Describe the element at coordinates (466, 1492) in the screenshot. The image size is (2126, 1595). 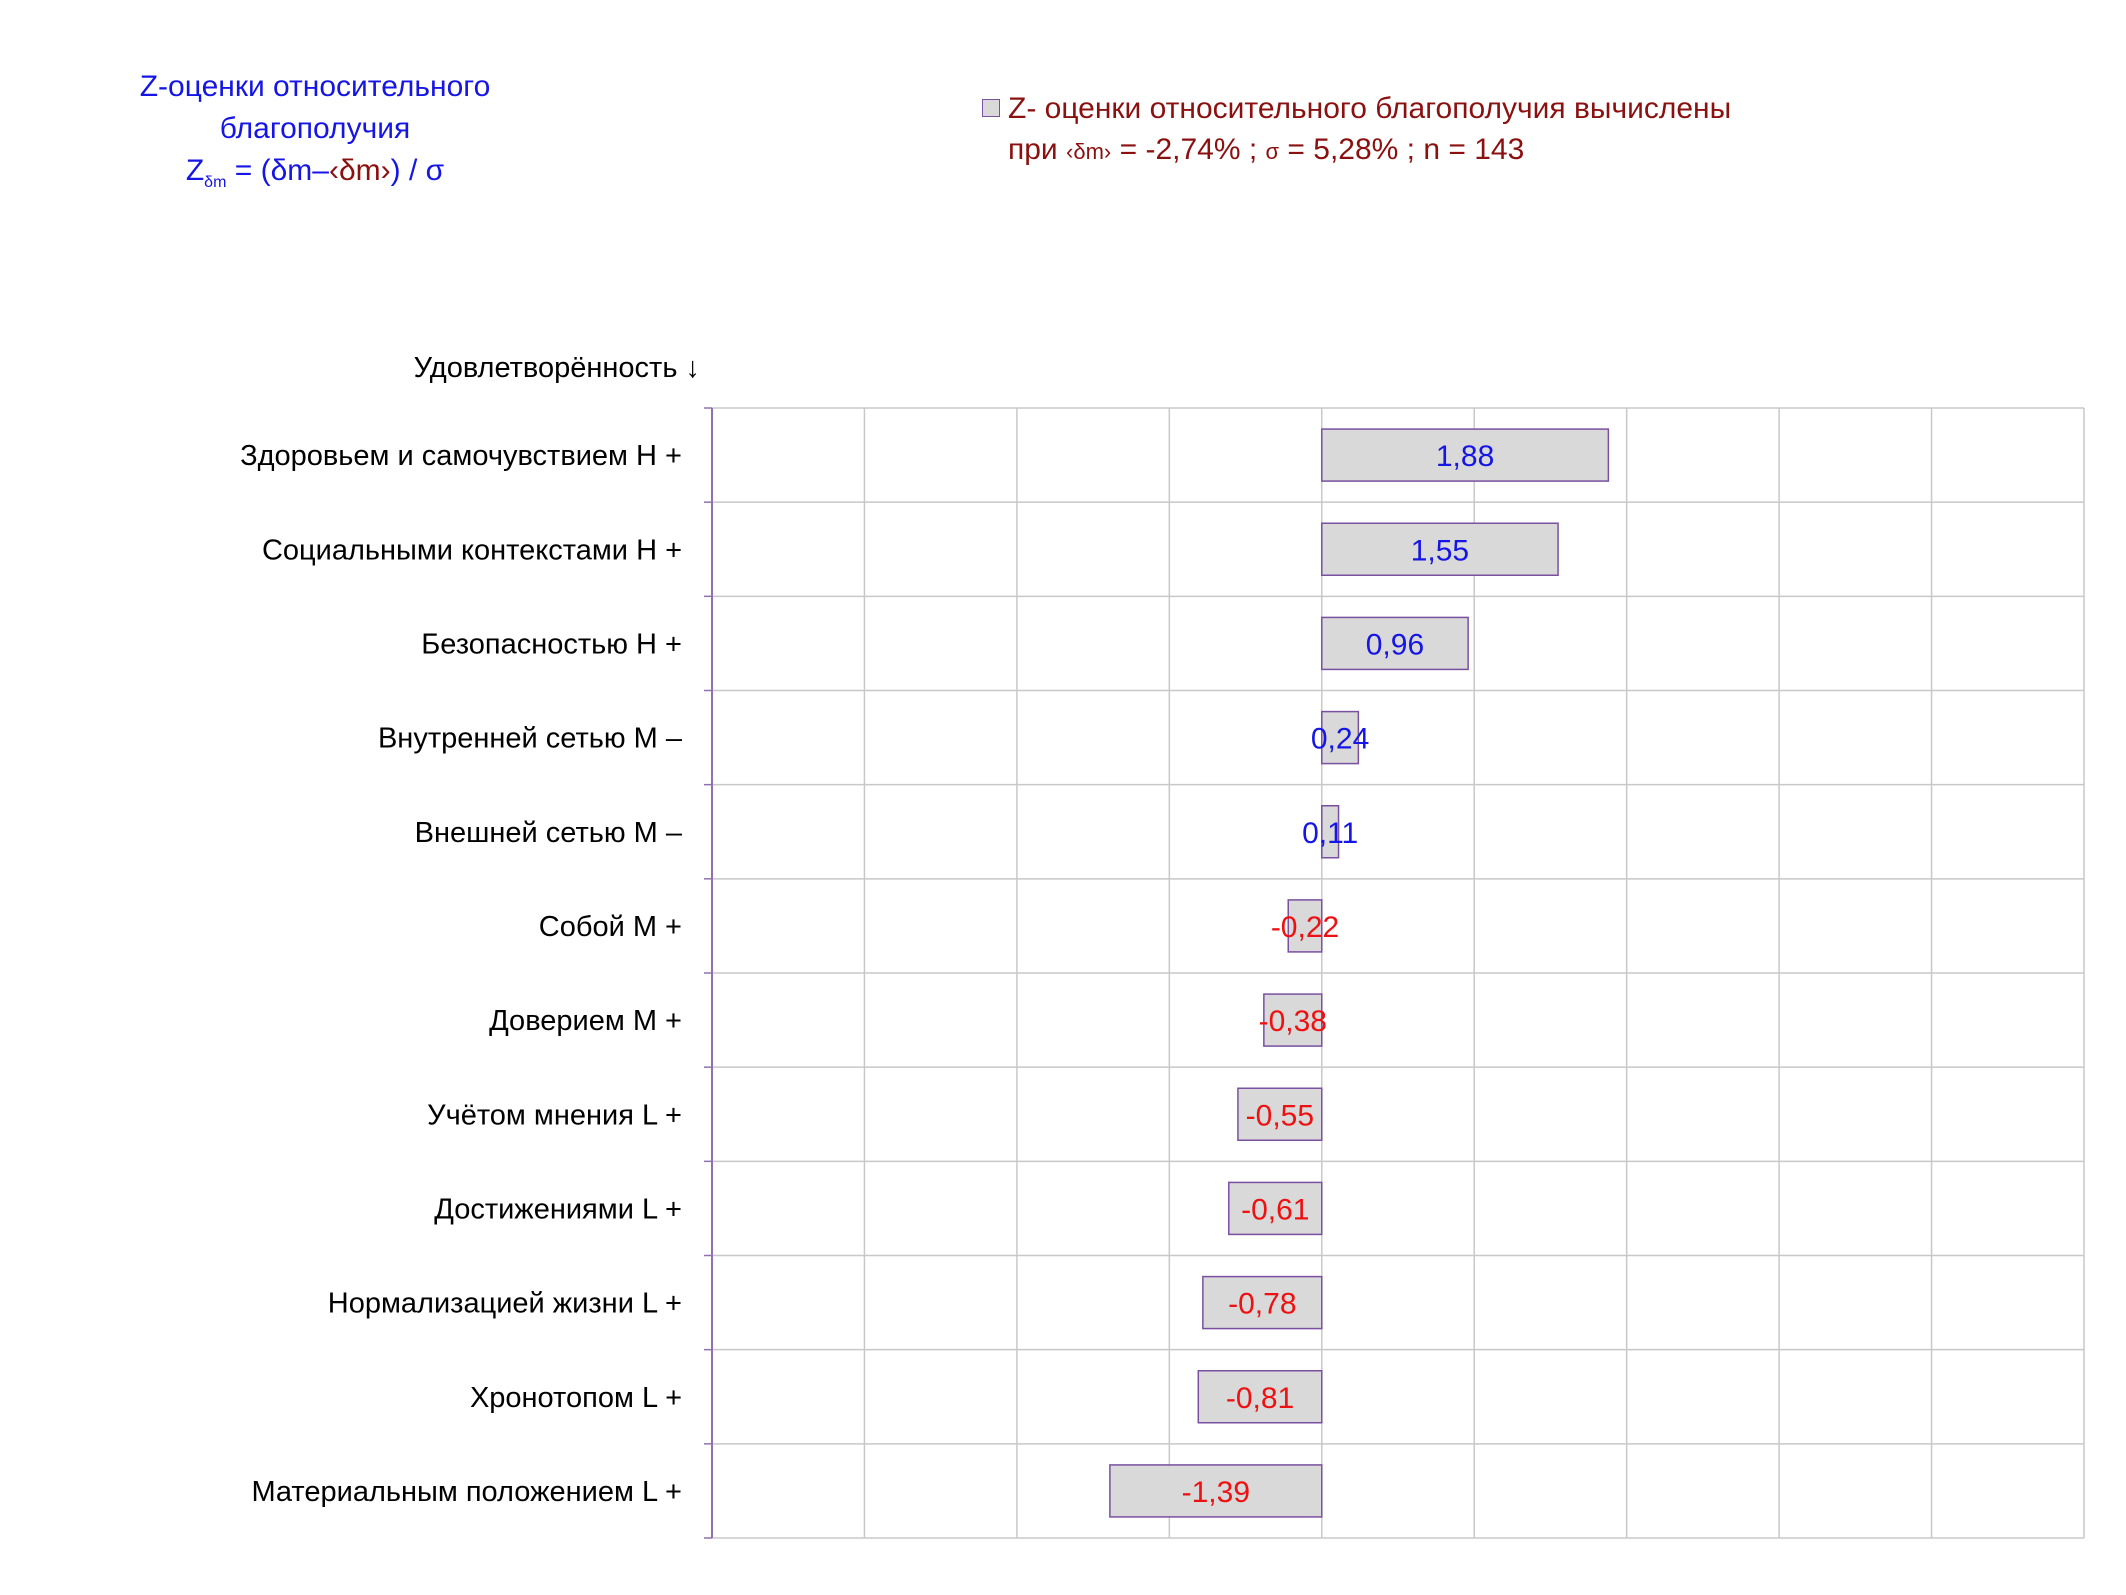
I see `category-label: Материальным положением L +` at that location.